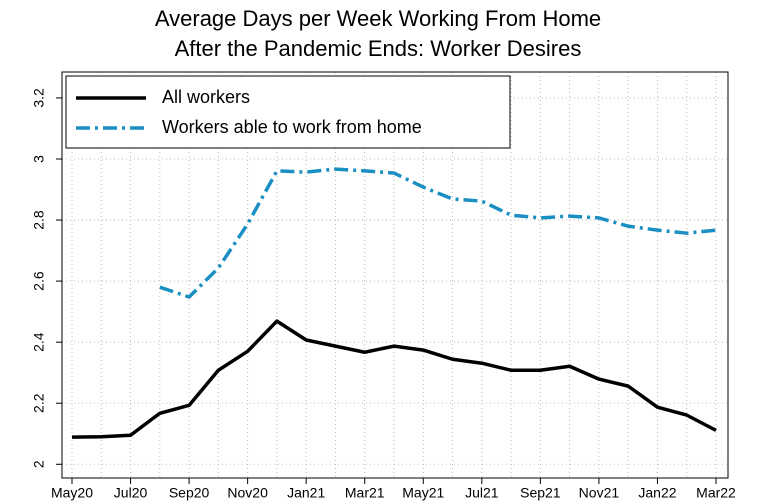 This screenshot has height=504, width=761. Describe the element at coordinates (423, 493) in the screenshot. I see `x-tick-label: May21` at that location.